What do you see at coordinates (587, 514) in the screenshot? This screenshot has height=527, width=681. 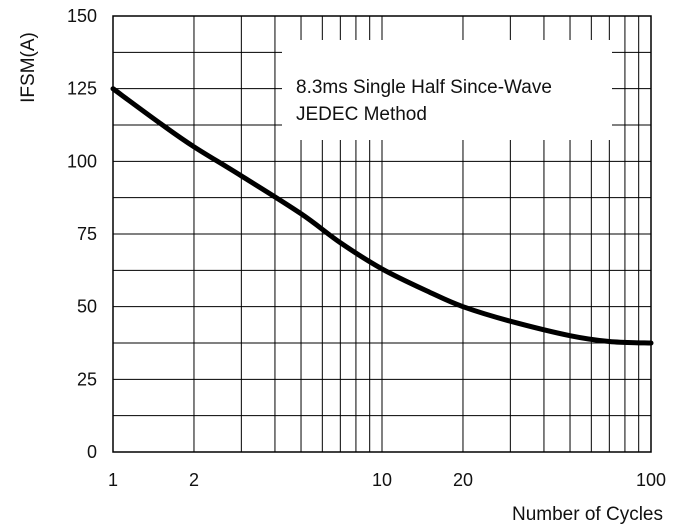 I see `x-axis-label: Number of Cycles` at bounding box center [587, 514].